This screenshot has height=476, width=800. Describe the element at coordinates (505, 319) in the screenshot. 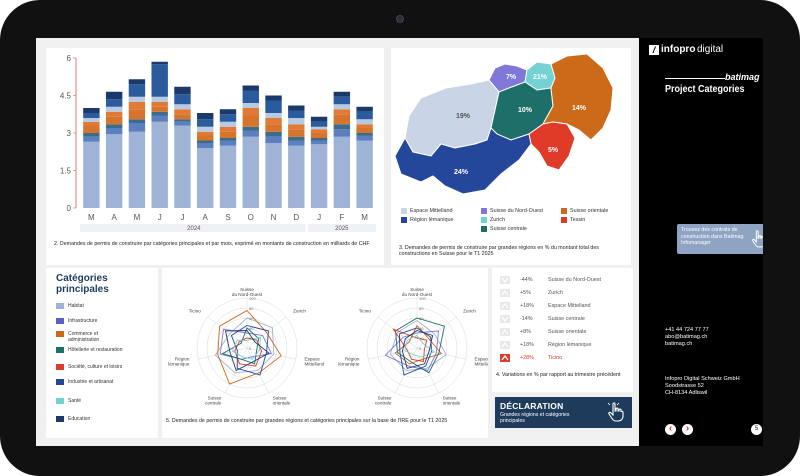

I see `arrow-down-icon` at that location.